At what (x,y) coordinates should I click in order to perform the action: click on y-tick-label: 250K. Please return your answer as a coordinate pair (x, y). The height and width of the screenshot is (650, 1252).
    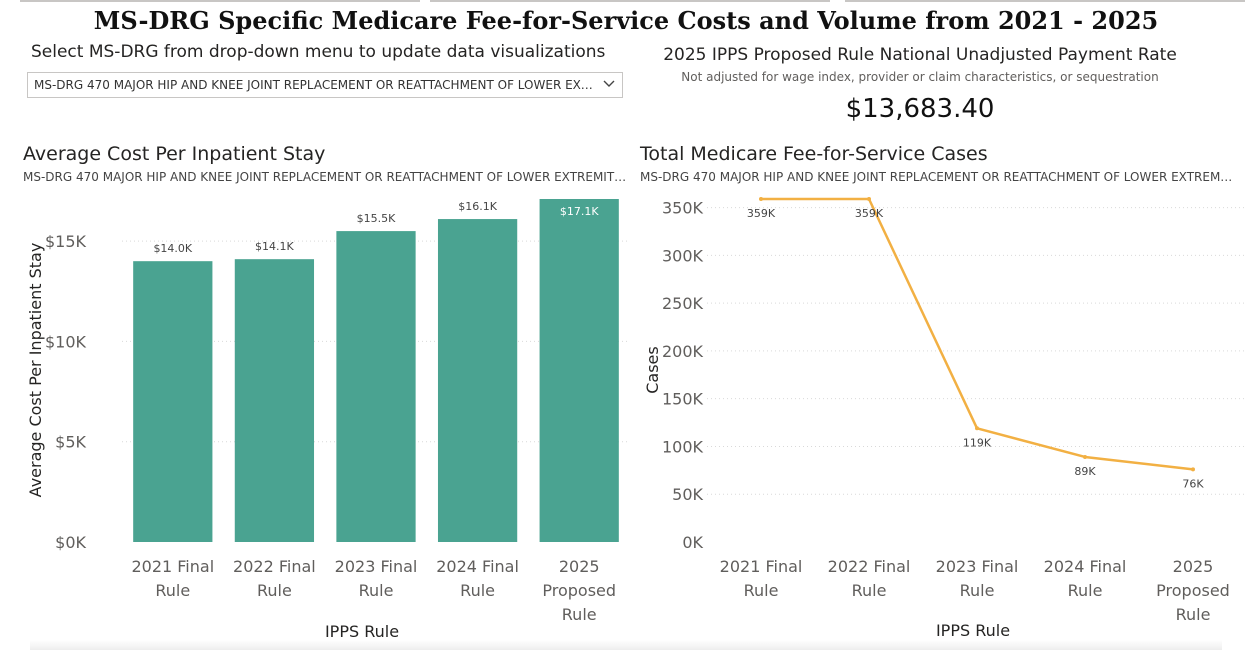
    Looking at the image, I should click on (683, 303).